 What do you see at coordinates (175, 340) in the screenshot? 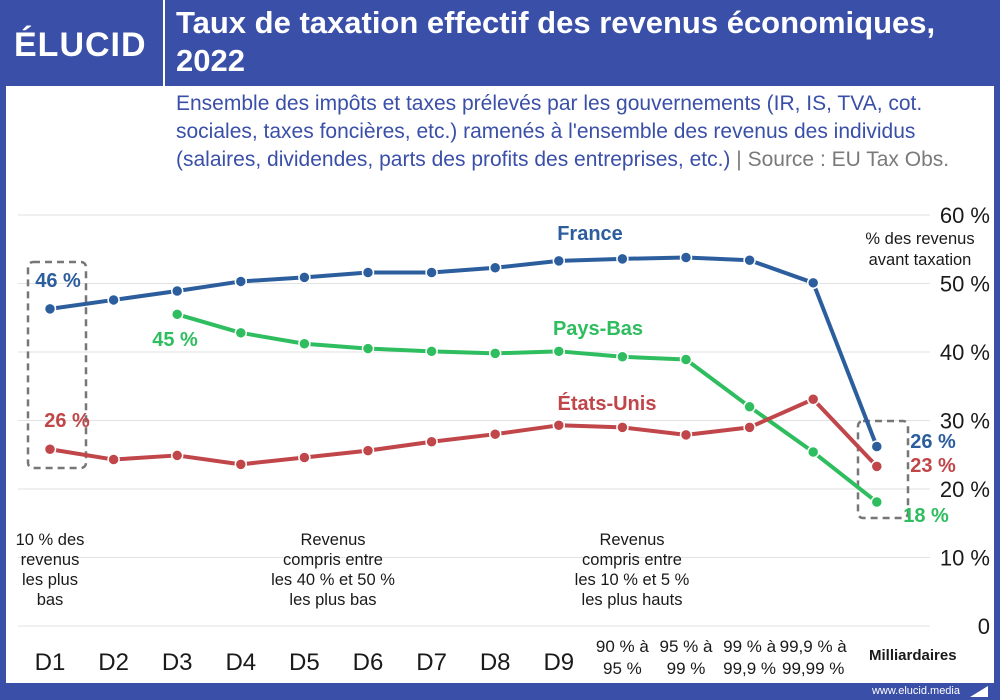
I see `value-label-pays-bas: 45 %` at bounding box center [175, 340].